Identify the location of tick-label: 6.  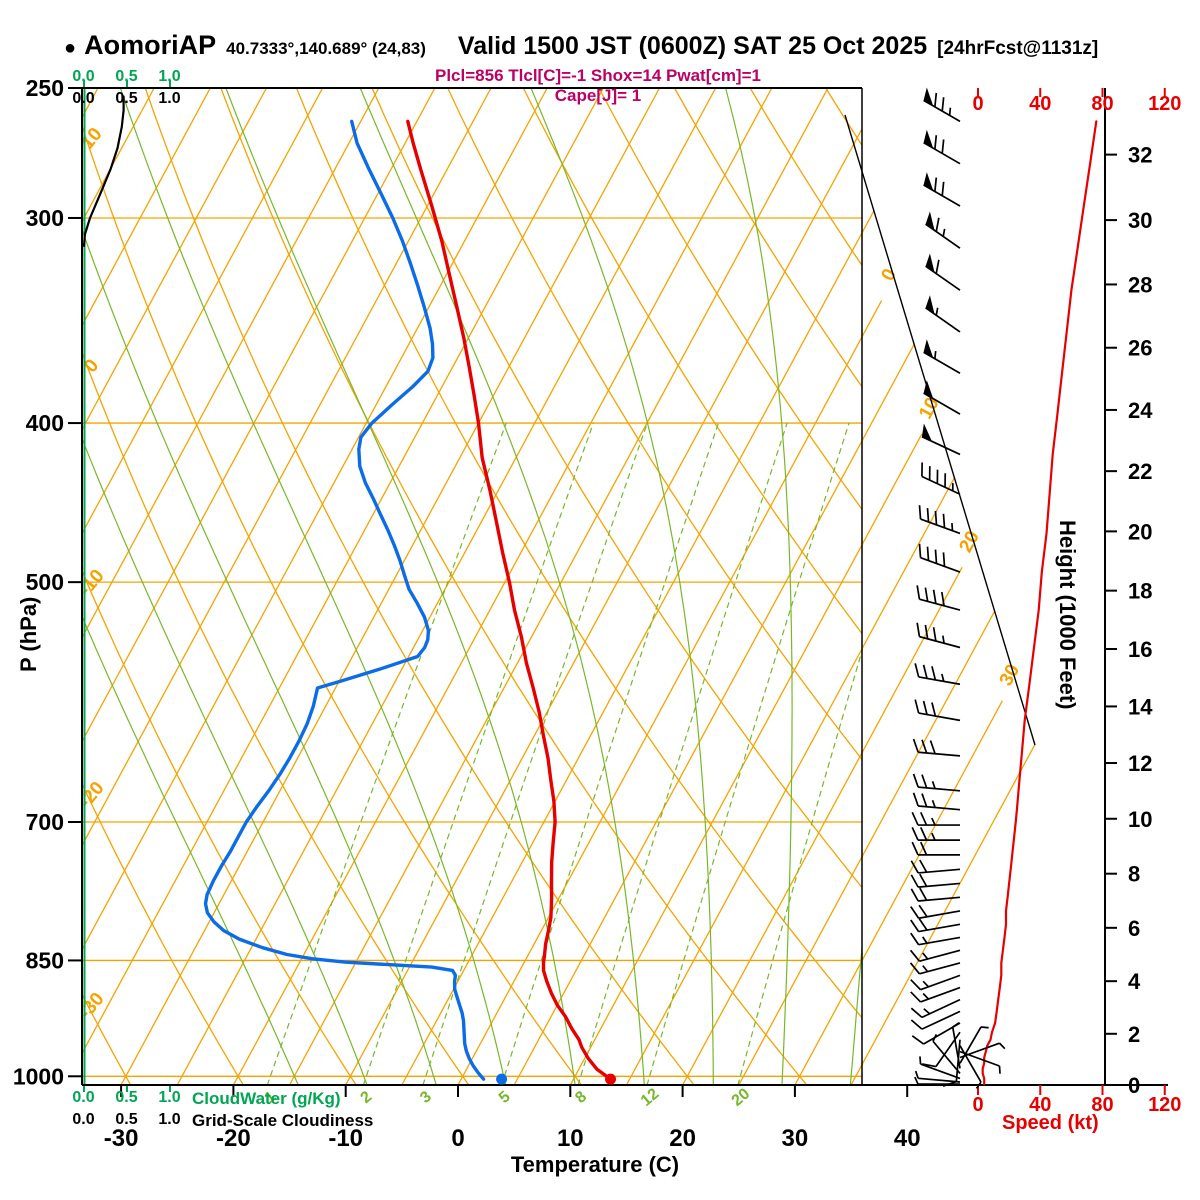
(1134, 928).